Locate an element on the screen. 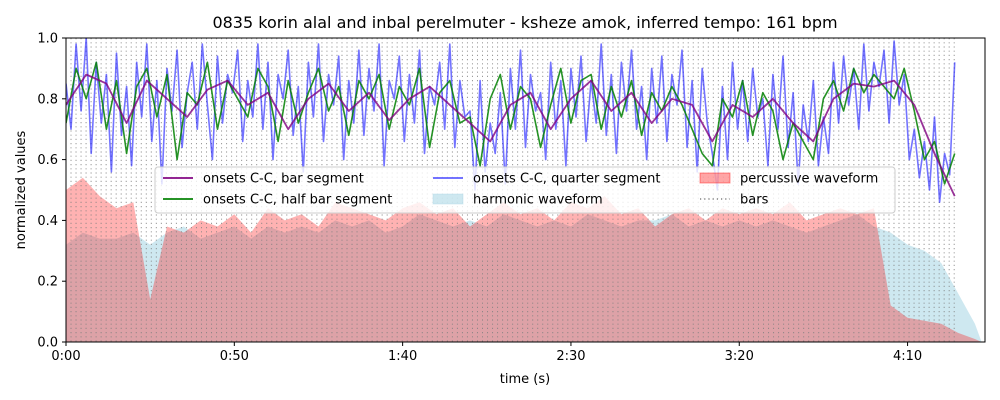  x-axis-label: time (s) is located at coordinates (525, 379).